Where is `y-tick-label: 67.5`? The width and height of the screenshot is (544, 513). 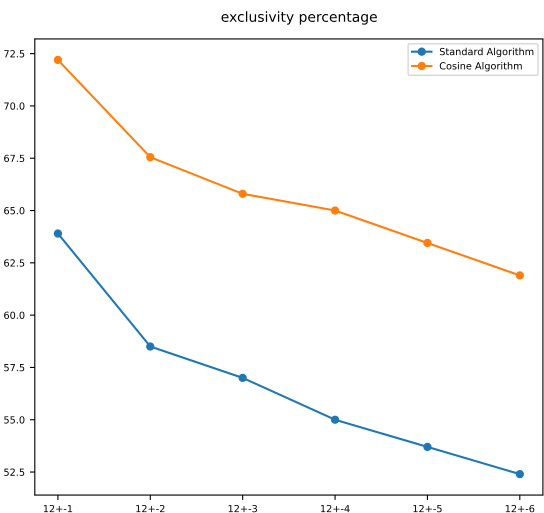 y-tick-label: 67.5 is located at coordinates (14, 158).